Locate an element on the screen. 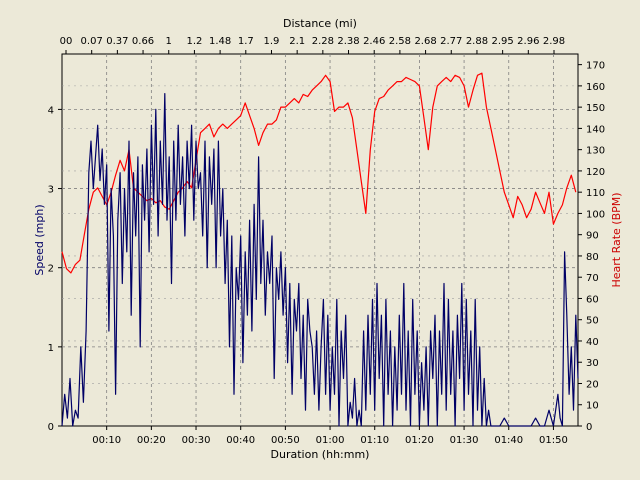 The height and width of the screenshot is (480, 640). y-left-tick-label: 4 is located at coordinates (51, 110).